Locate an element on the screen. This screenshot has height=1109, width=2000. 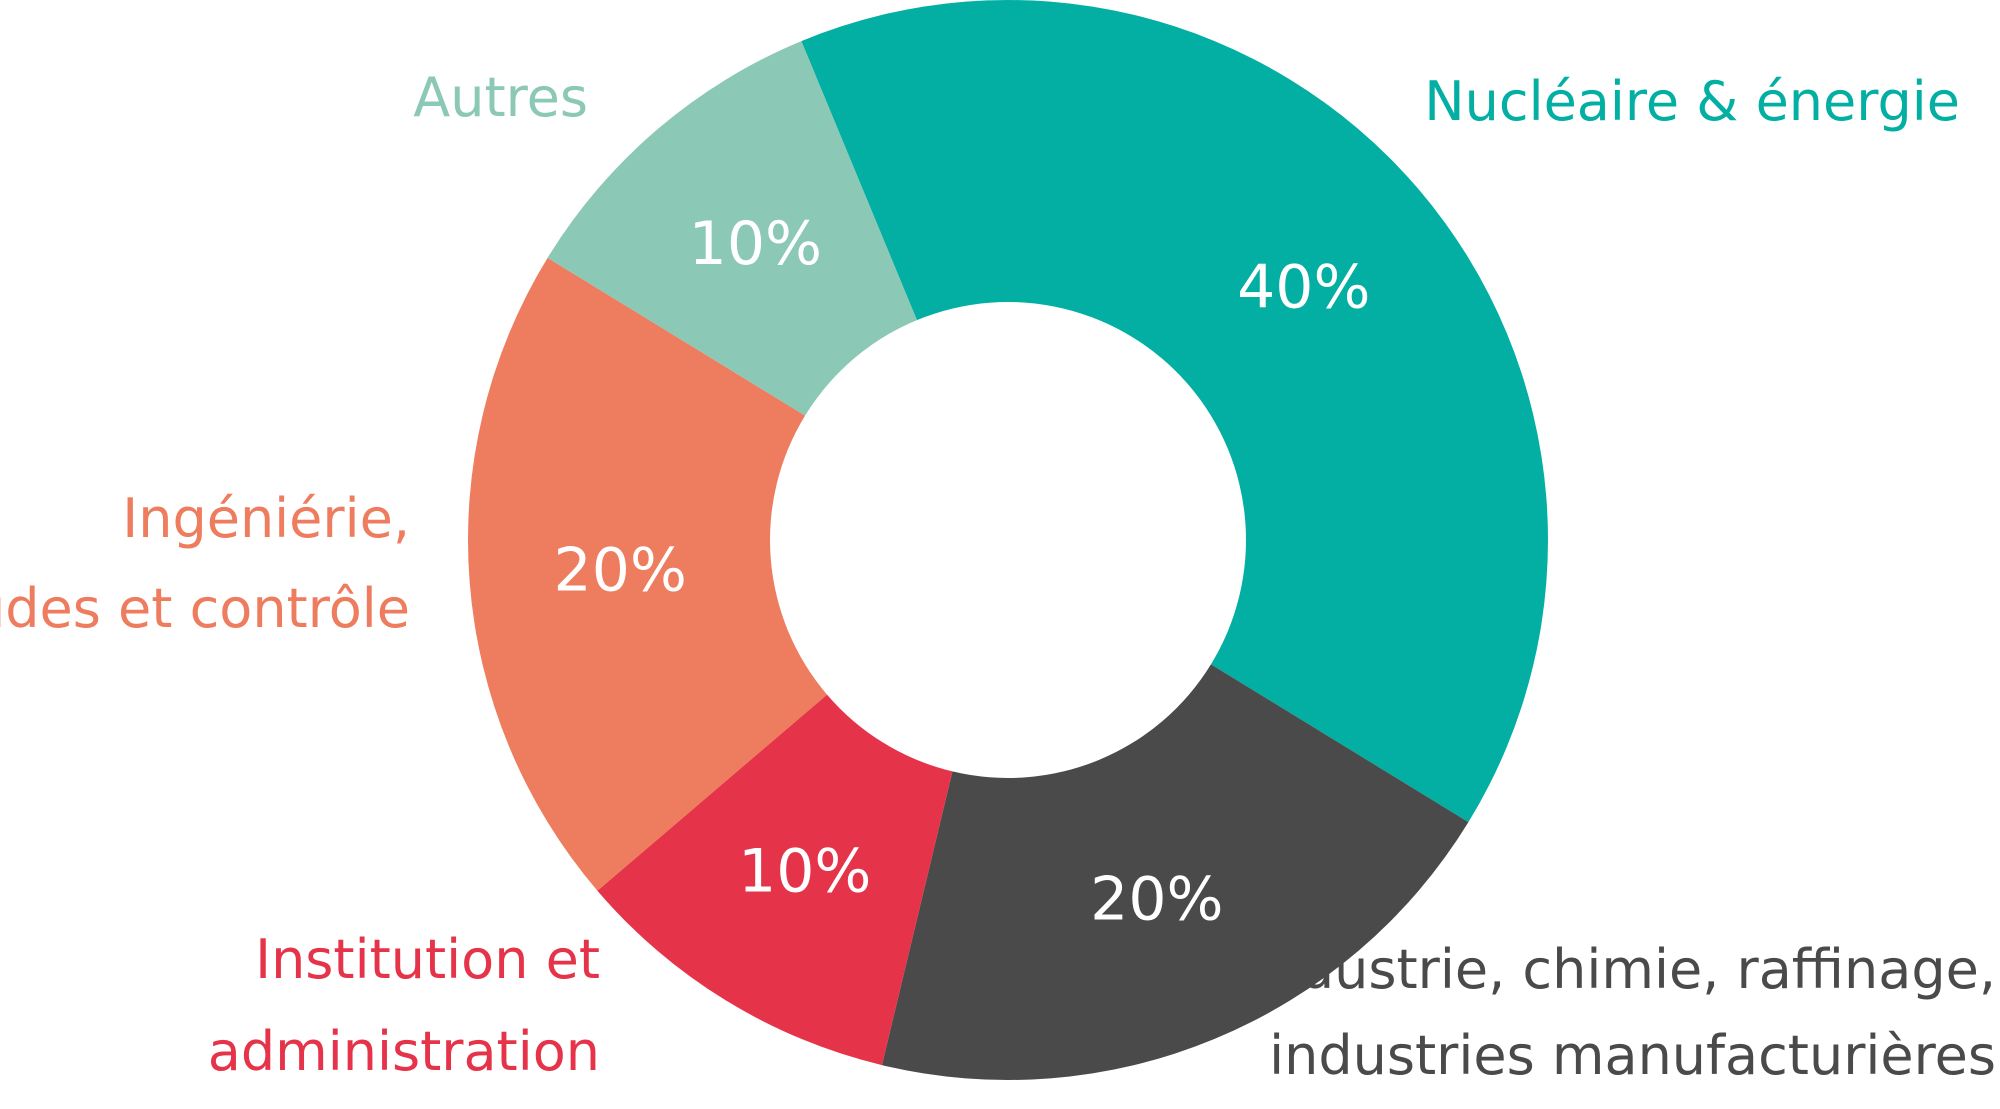
slice-industrie is located at coordinates (1175, 872).